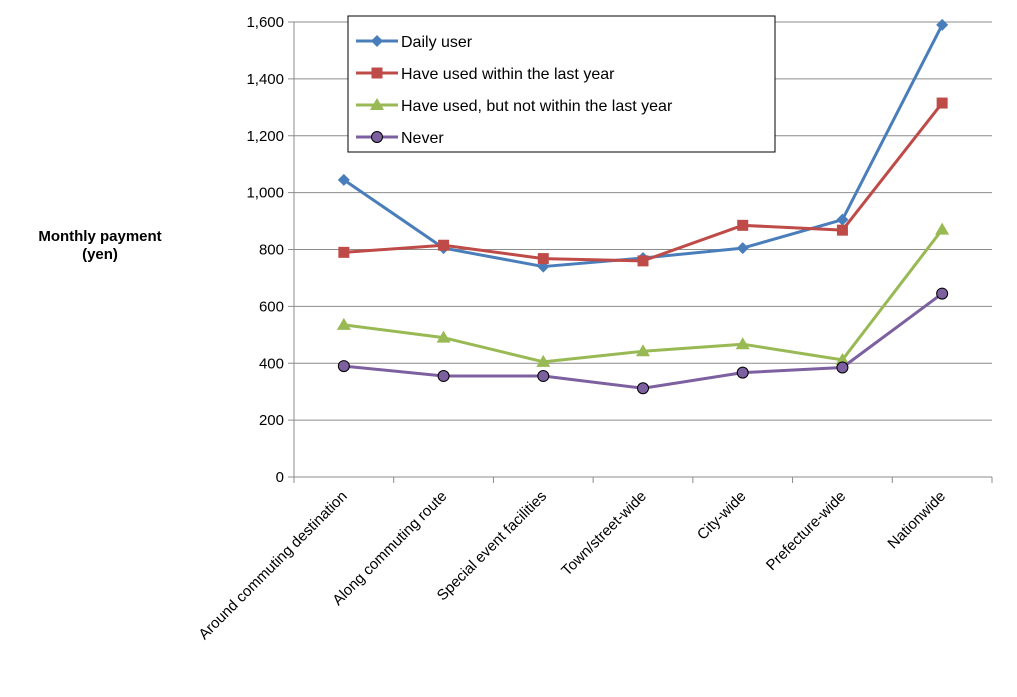 The width and height of the screenshot is (1017, 697). Describe the element at coordinates (265, 22) in the screenshot. I see `y-tick-label: 1,600` at that location.